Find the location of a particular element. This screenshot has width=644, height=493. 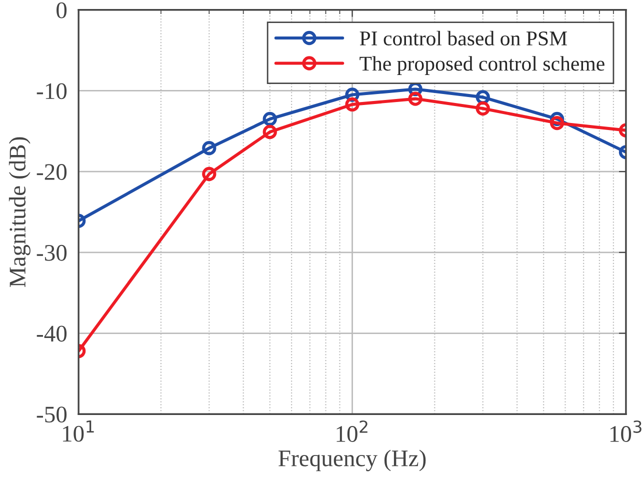

y-tick-label: -10 is located at coordinates (51, 91).